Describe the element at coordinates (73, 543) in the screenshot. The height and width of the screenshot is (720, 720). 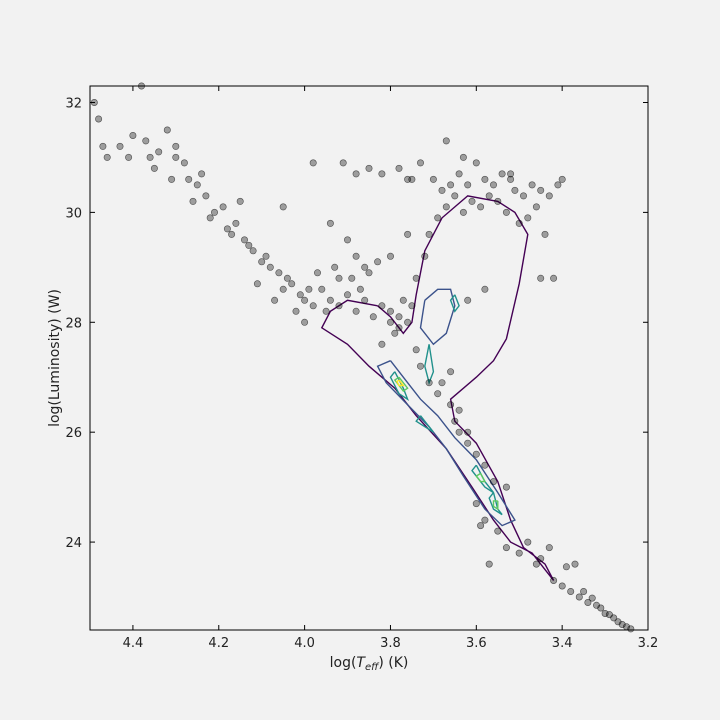
I see `y-tick-label-0: 24` at that location.